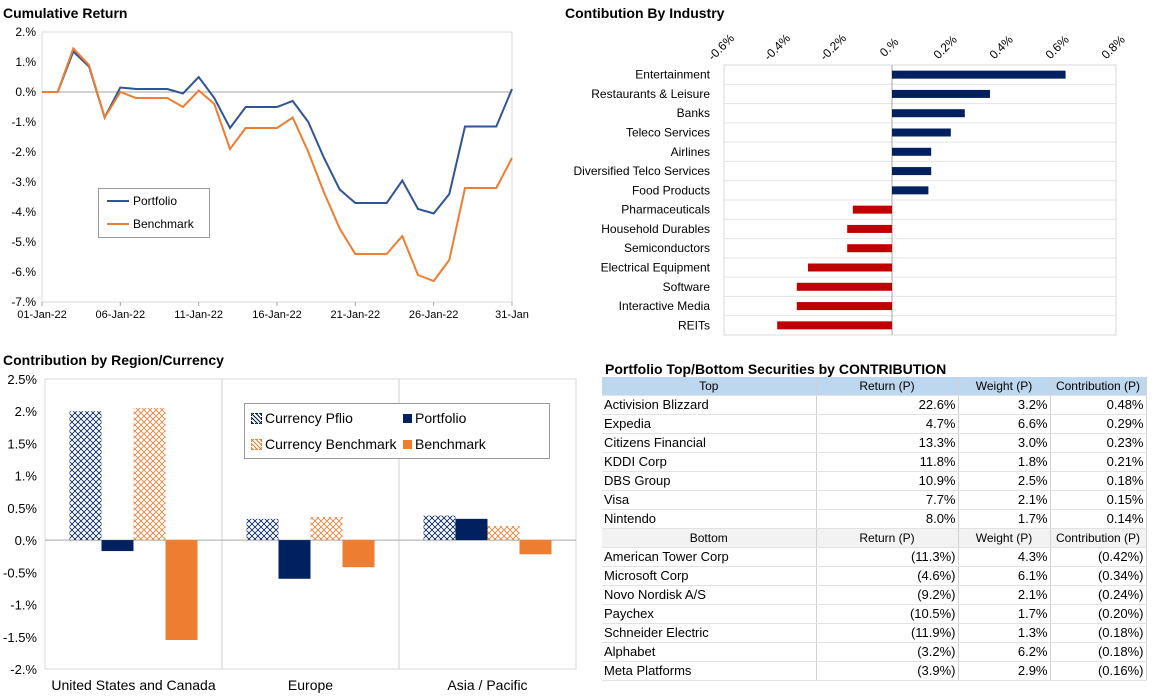 Image resolution: width=1164 pixels, height=700 pixels. Describe the element at coordinates (777, 47) in the screenshot. I see `x-tick-label: -0.4%` at that location.